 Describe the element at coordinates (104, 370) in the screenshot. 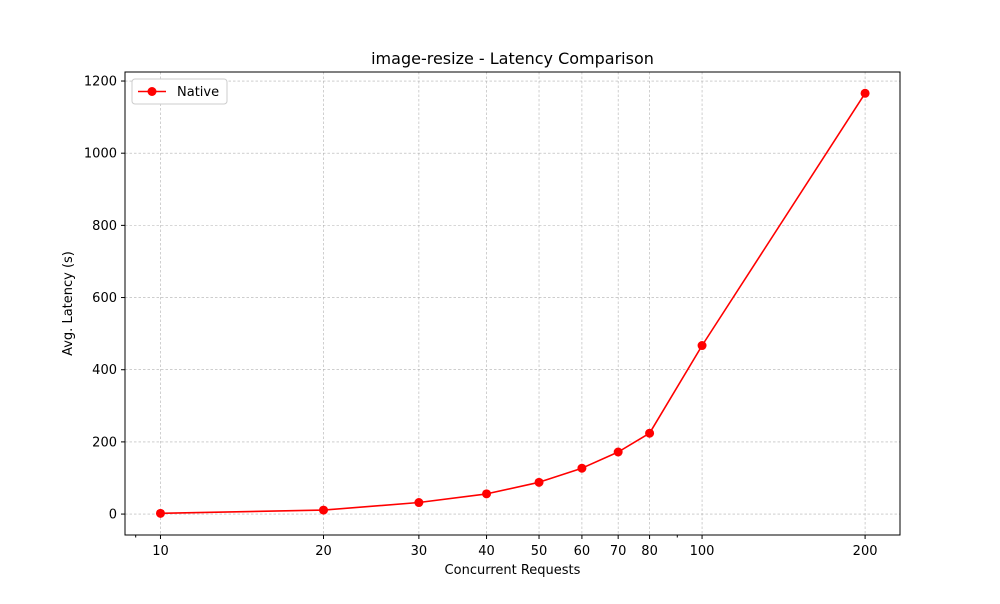

I see `y-tick-label: 400` at that location.